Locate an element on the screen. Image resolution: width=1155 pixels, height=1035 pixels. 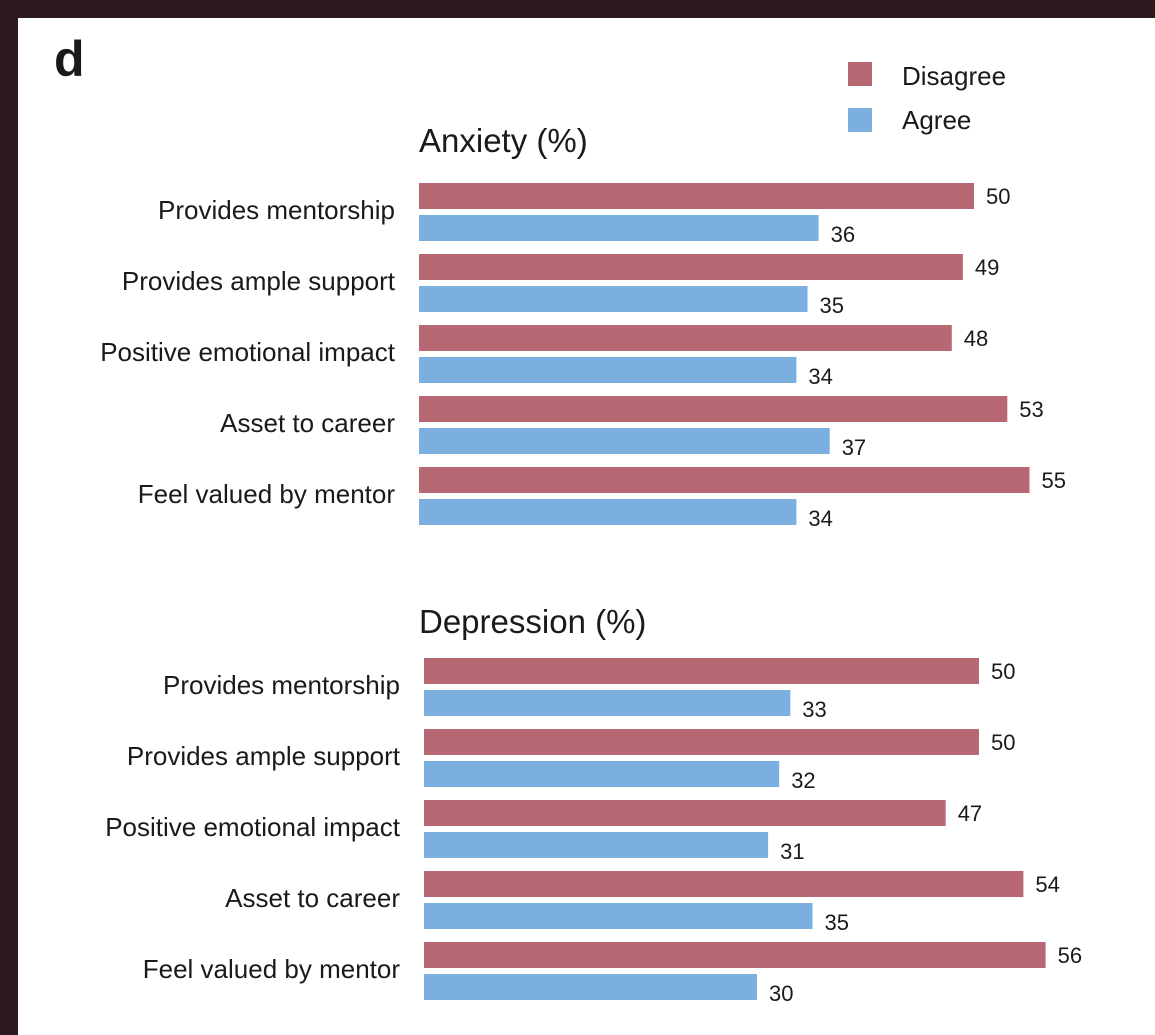
depression-agree-value-label: 35 is located at coordinates (837, 922).